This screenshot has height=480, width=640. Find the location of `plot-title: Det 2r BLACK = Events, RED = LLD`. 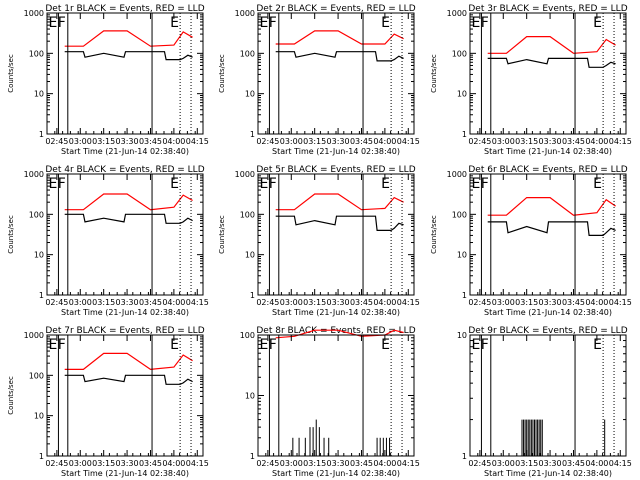

plot-title: Det 2r BLACK = Events, RED = LLD is located at coordinates (335, 9).